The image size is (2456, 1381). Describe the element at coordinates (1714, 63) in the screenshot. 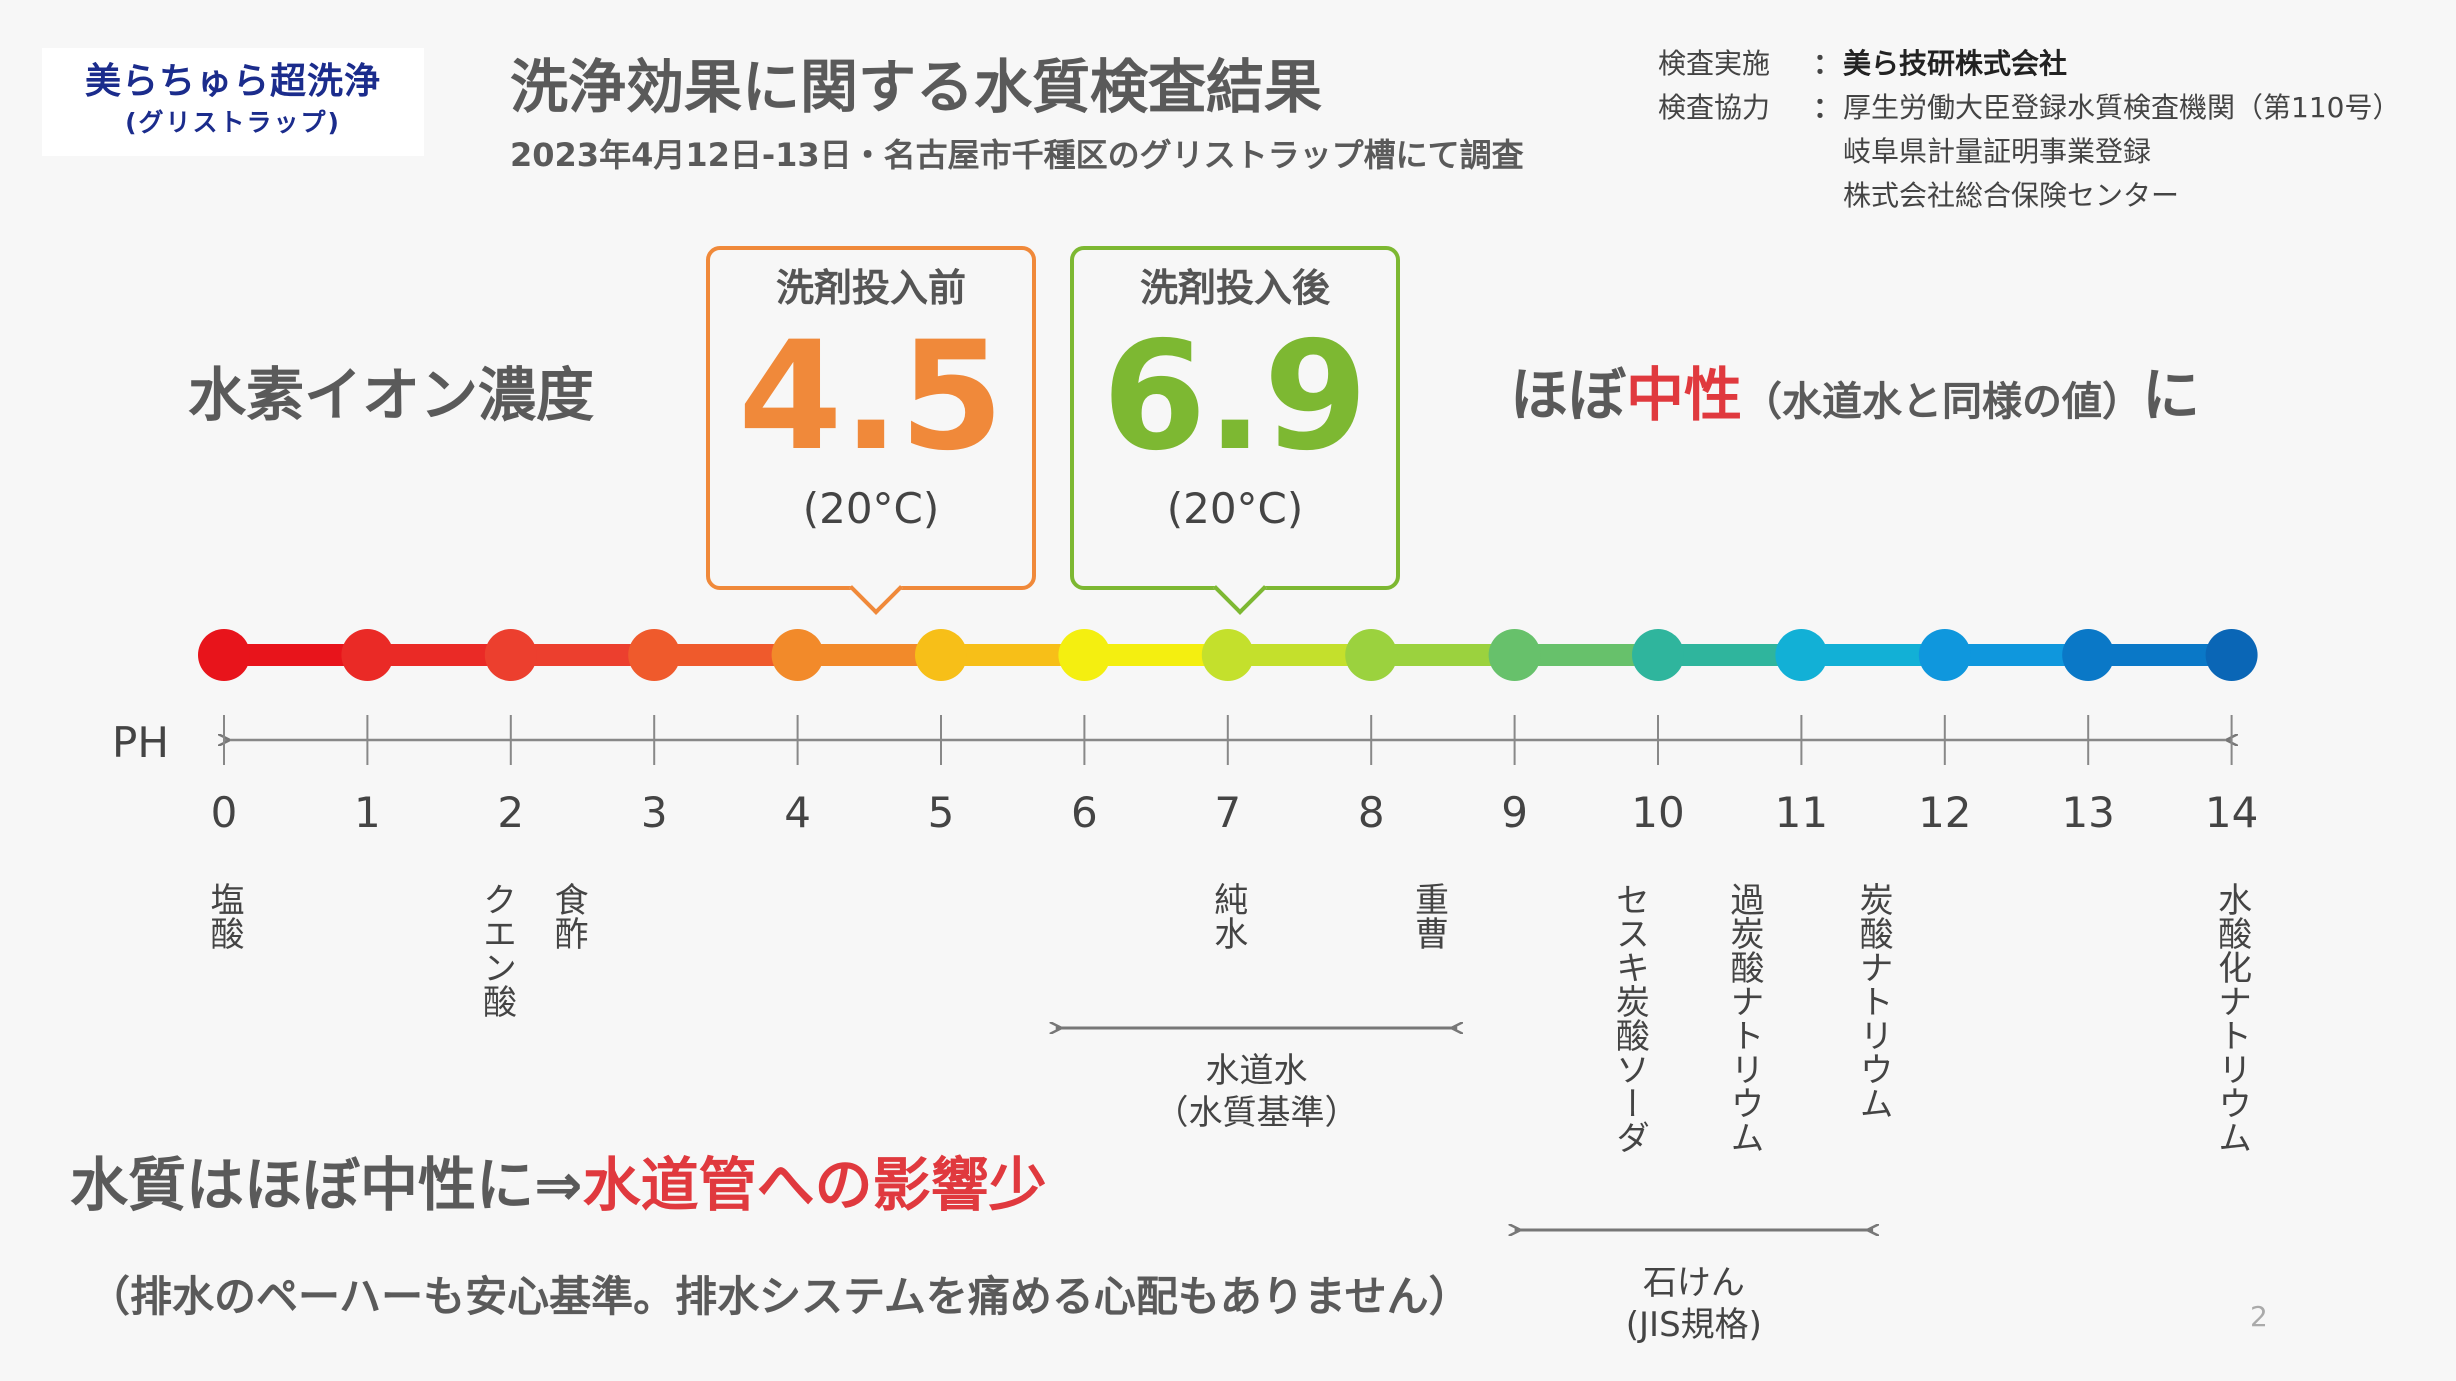

I see `conducted-key: 検査実施` at that location.